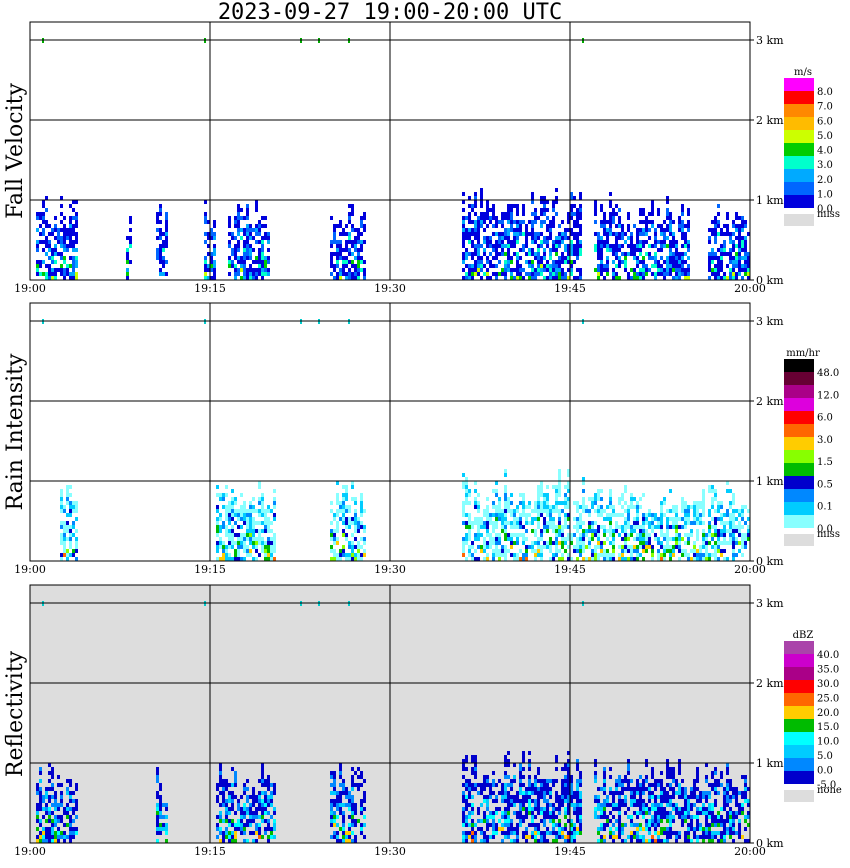  What do you see at coordinates (828, 727) in the screenshot?
I see `colorbar-tick-label: 15.0` at bounding box center [828, 727].